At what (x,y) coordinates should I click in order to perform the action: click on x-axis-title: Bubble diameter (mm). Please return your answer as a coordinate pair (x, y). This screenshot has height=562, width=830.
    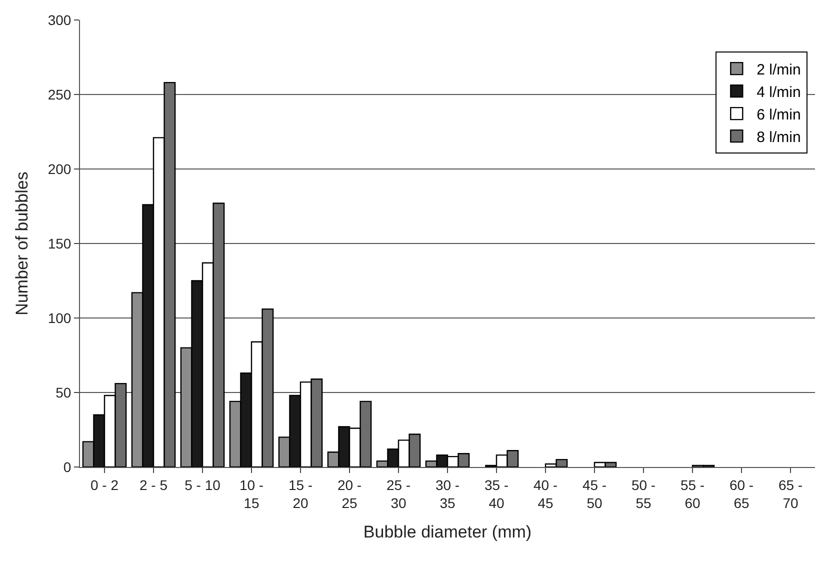
    Looking at the image, I should click on (447, 532).